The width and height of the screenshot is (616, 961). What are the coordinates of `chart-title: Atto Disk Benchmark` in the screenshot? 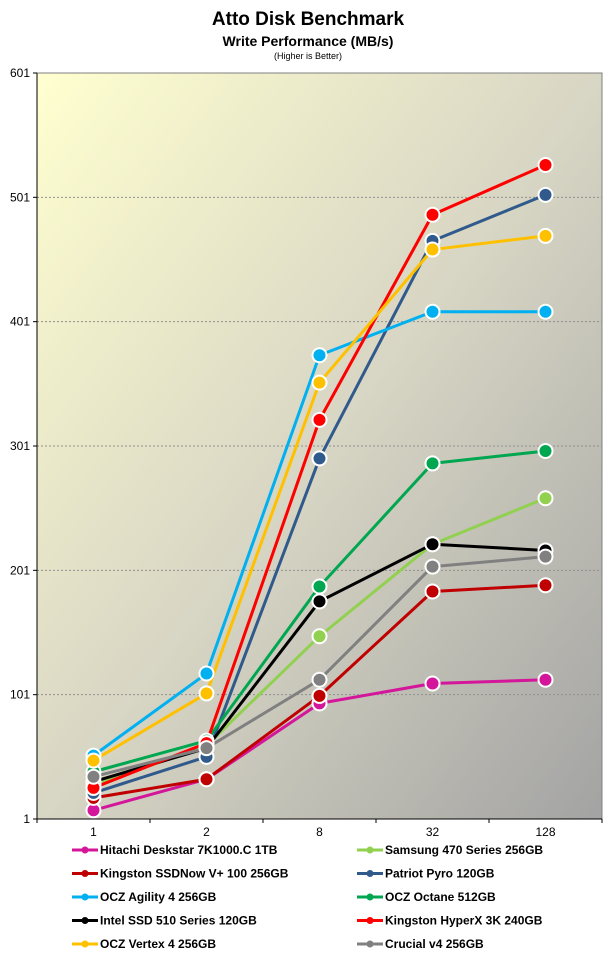 It's located at (308, 19).